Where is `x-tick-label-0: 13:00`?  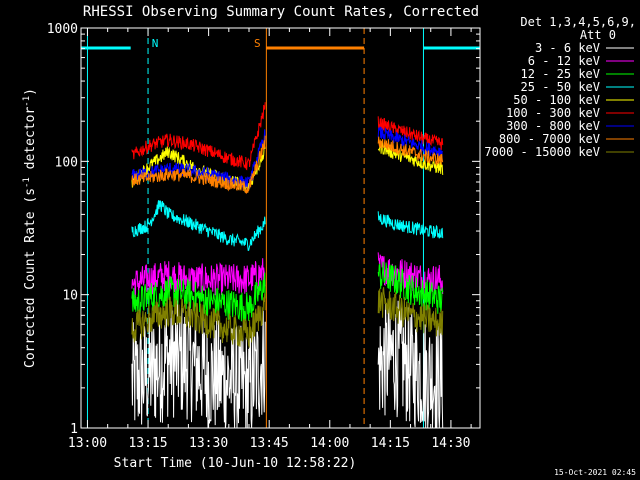
x-tick-label-0: 13:00 is located at coordinates (87, 443).